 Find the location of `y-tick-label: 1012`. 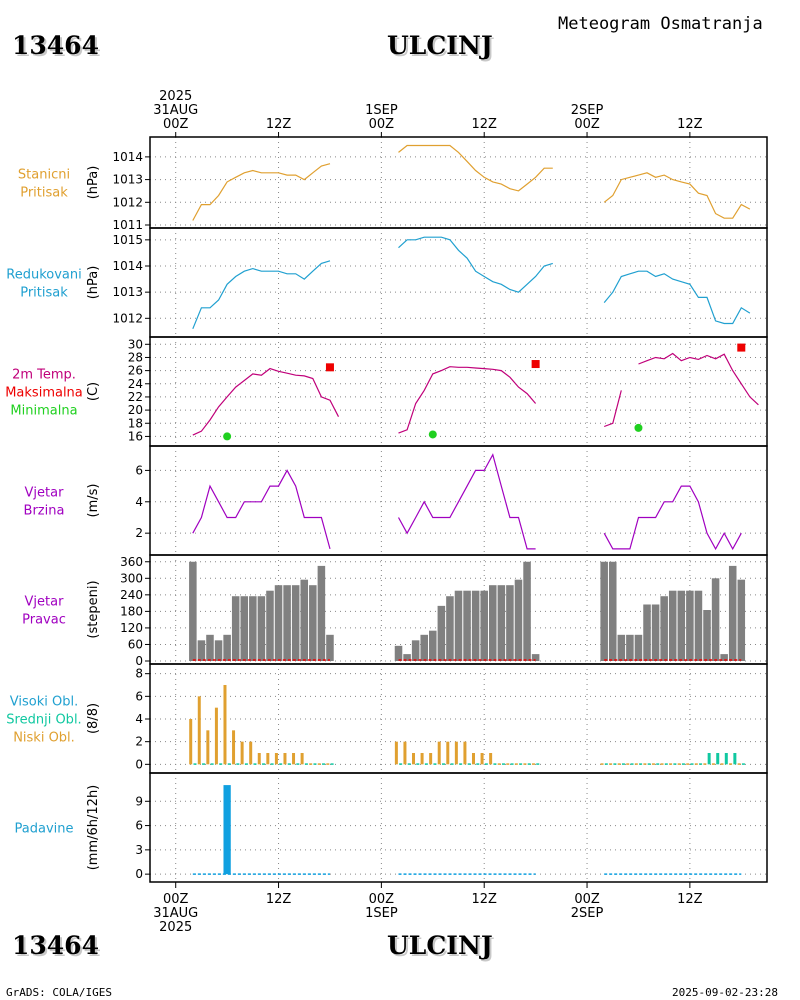

y-tick-label: 1012 is located at coordinates (127, 318).